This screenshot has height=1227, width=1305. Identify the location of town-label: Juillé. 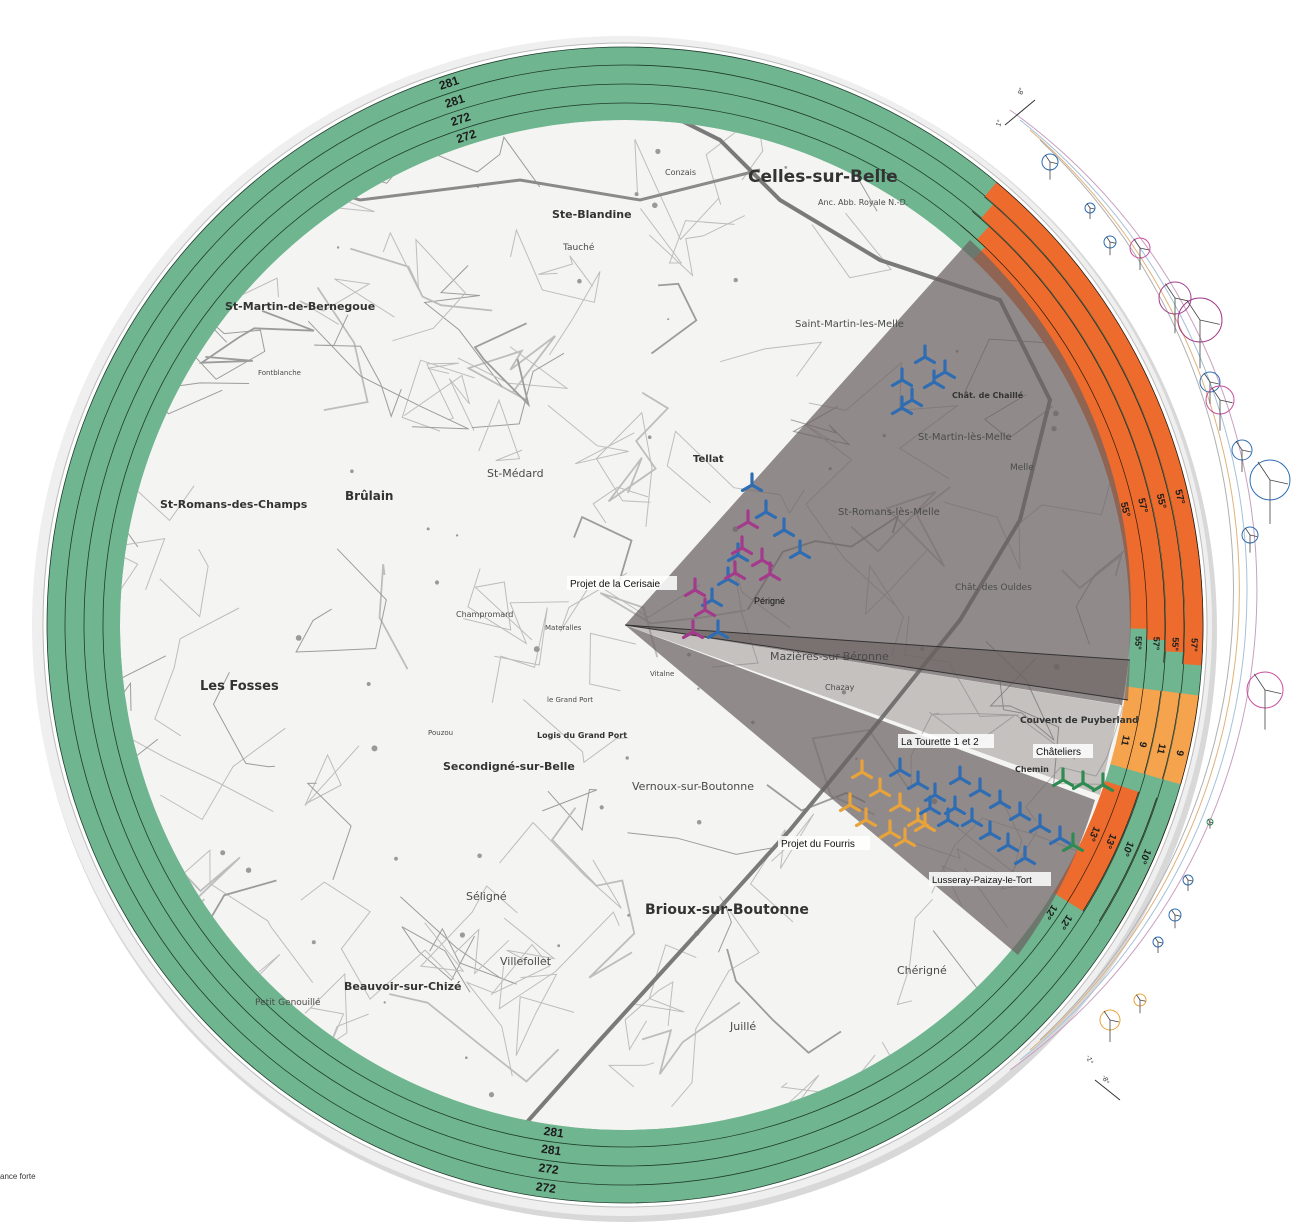
(742, 1026).